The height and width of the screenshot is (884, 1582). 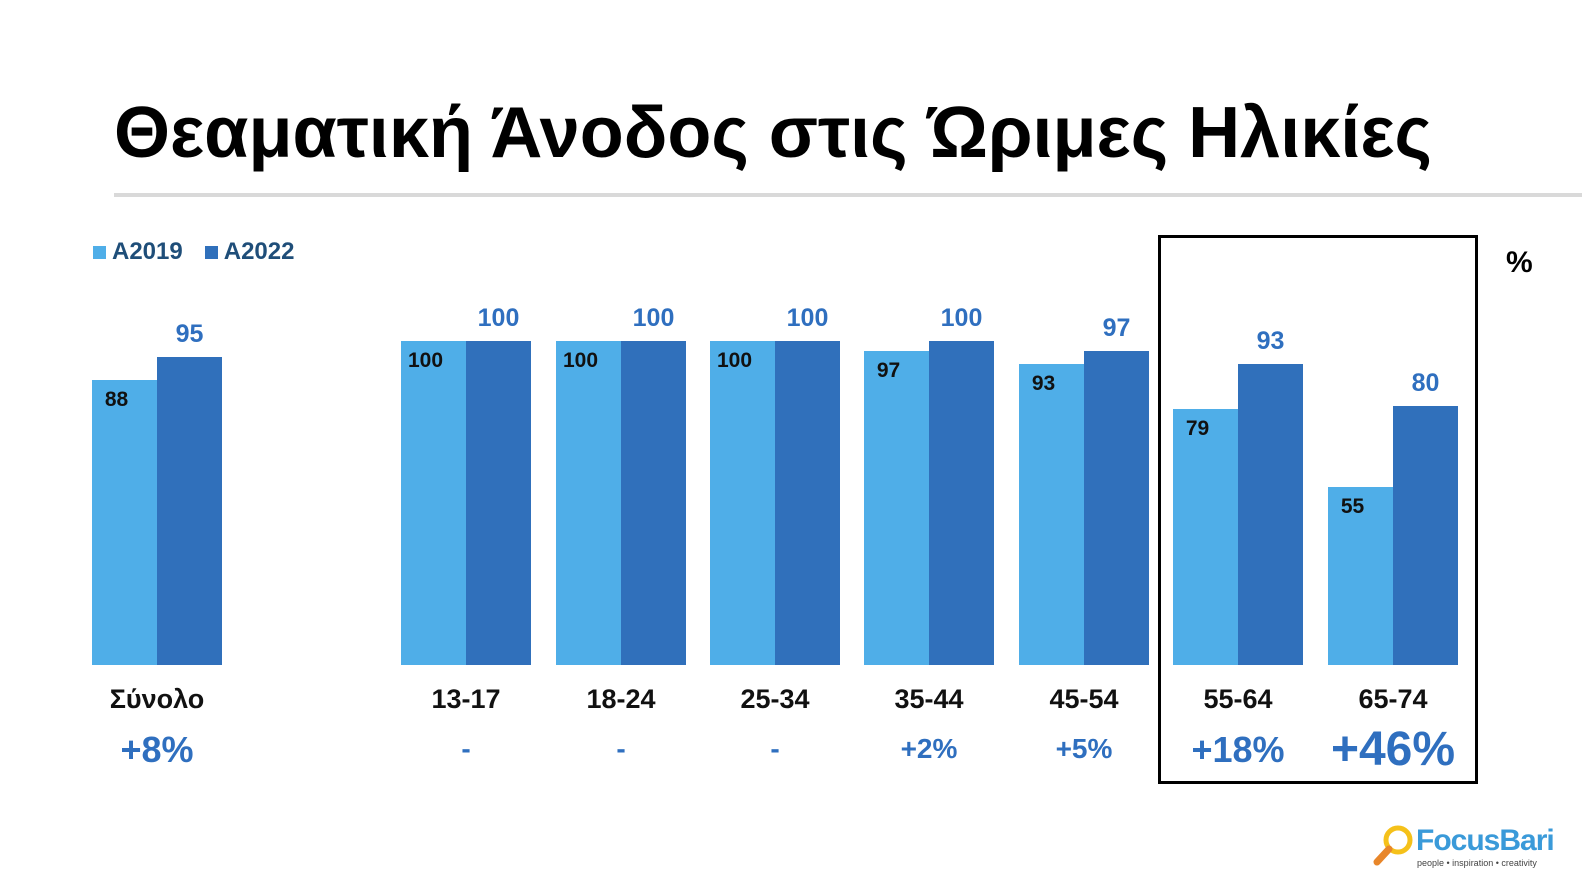 I want to click on category-label: Σύνολο, so click(x=157, y=699).